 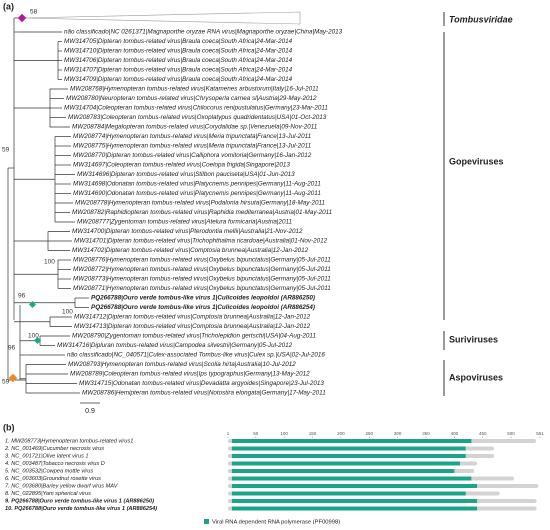 I want to click on clade-label: Tombusviridae, so click(x=481, y=19).